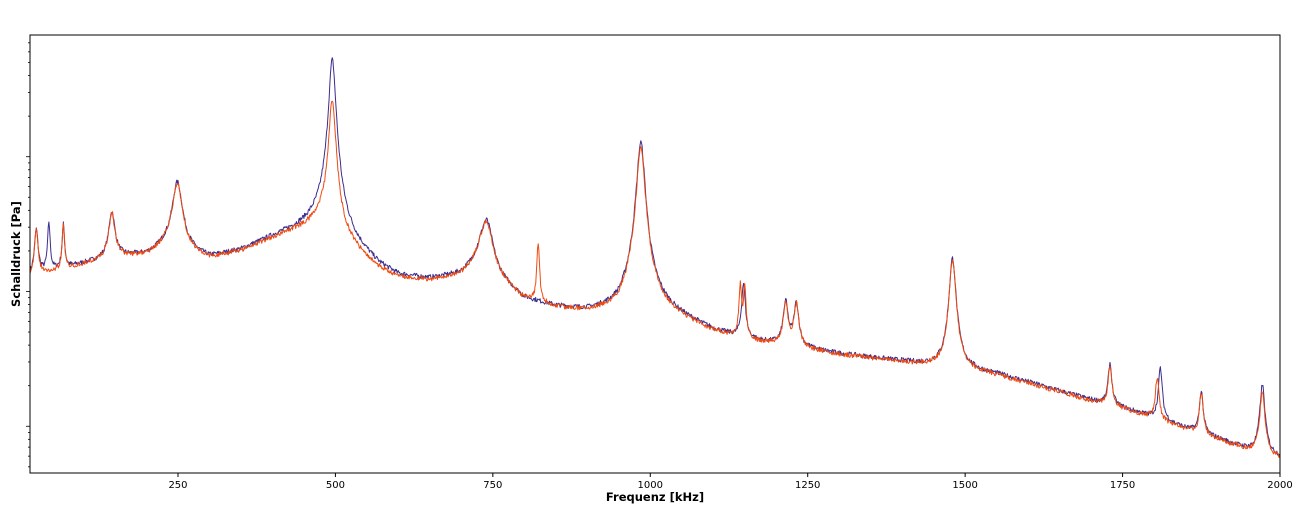  Describe the element at coordinates (1122, 485) in the screenshot. I see `x-tick-label: 1750` at that location.